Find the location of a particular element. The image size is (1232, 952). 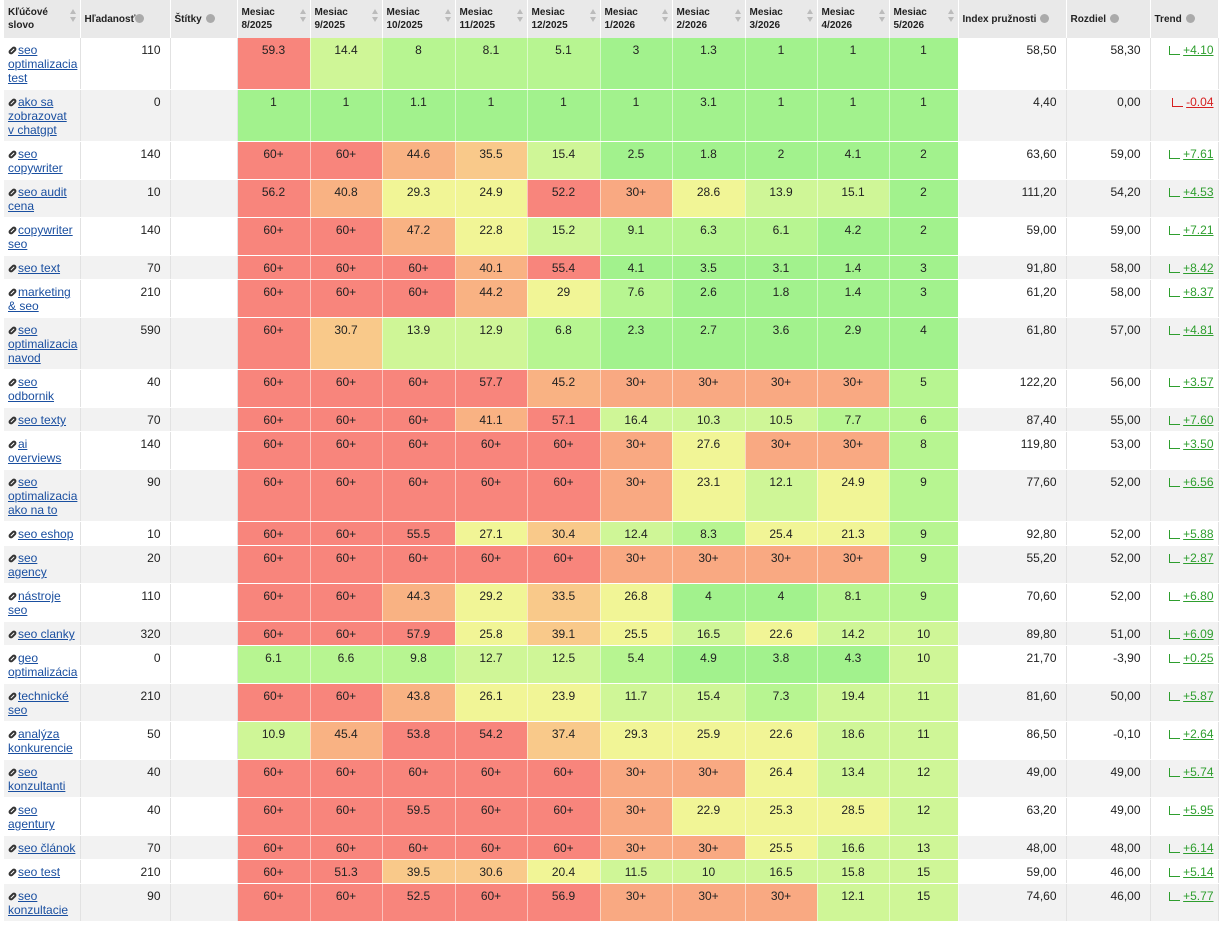

keyword-link: seo copywriter is located at coordinates (35, 161).